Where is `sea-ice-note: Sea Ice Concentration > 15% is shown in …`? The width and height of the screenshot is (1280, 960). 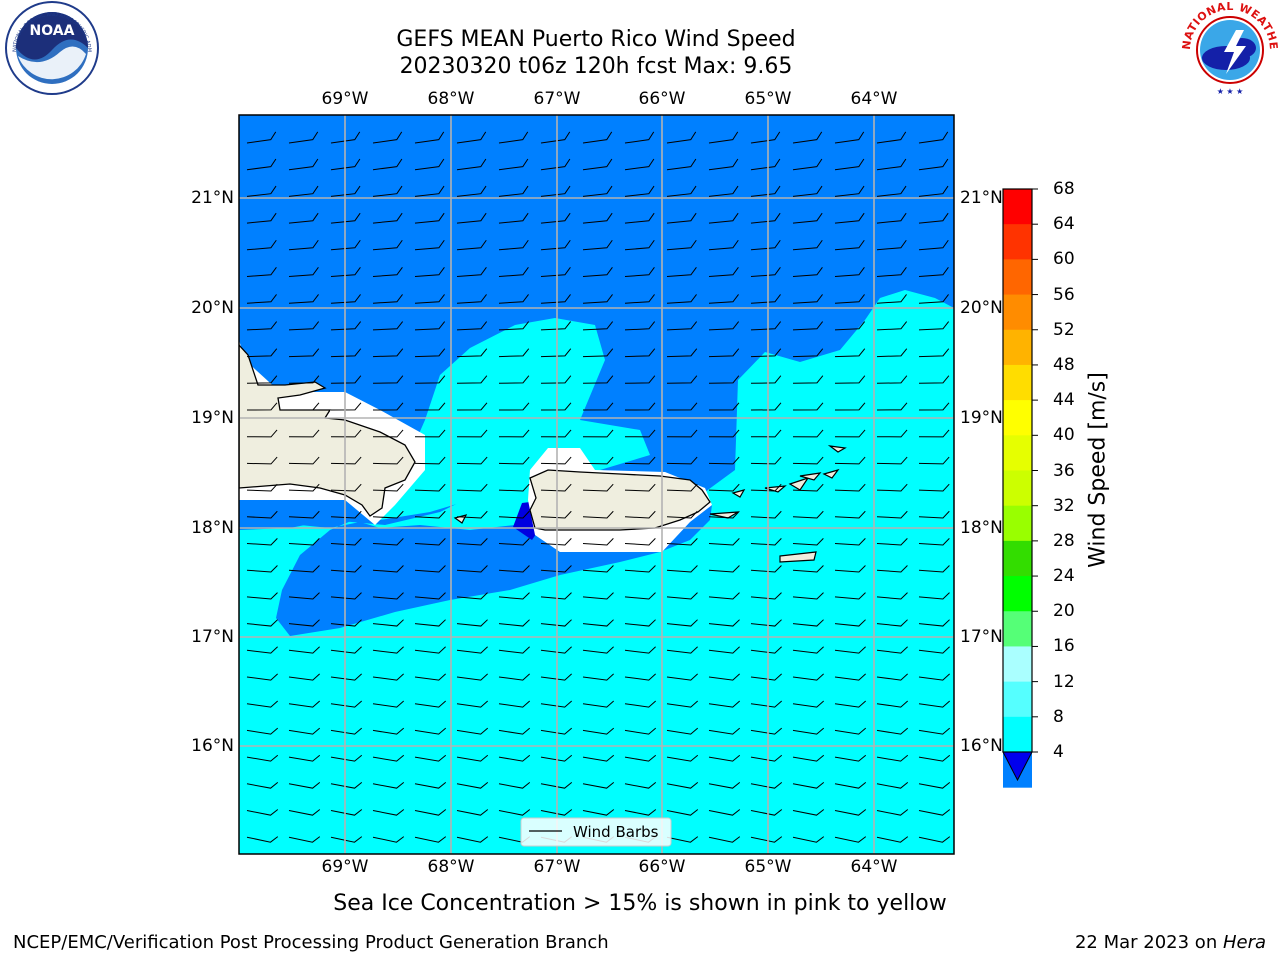
sea-ice-note: Sea Ice Concentration > 15% is shown in … is located at coordinates (640, 903).